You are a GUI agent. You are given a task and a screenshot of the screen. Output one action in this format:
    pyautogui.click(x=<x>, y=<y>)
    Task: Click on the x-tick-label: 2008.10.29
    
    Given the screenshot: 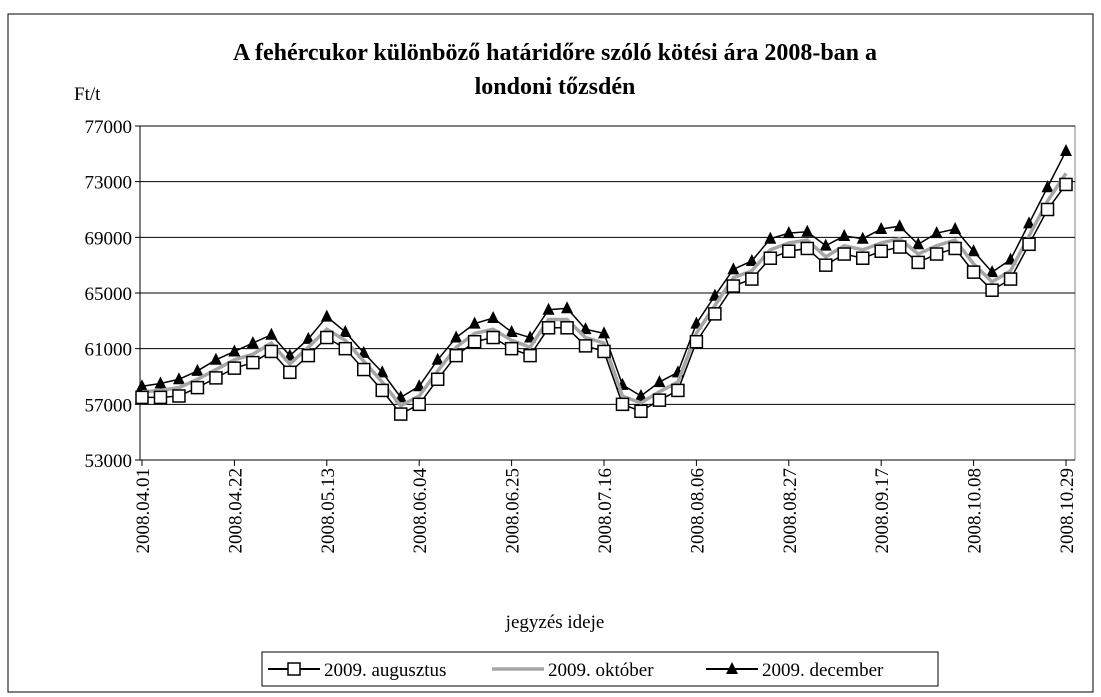 What is the action you would take?
    pyautogui.click(x=1067, y=511)
    